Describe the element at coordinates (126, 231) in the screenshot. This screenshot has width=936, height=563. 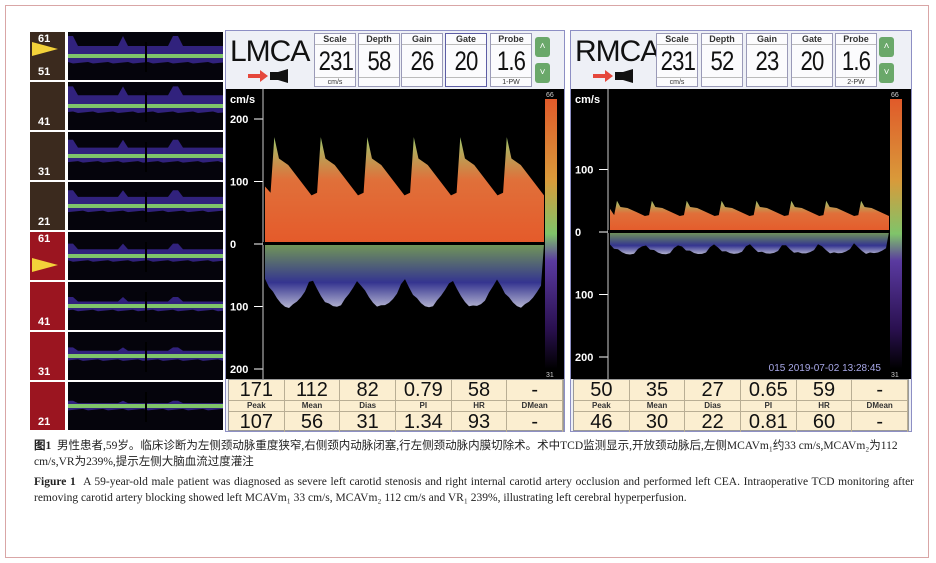
I see `depth-mmode-strip: 61 51 41 31 21 61 41 31 21` at that location.